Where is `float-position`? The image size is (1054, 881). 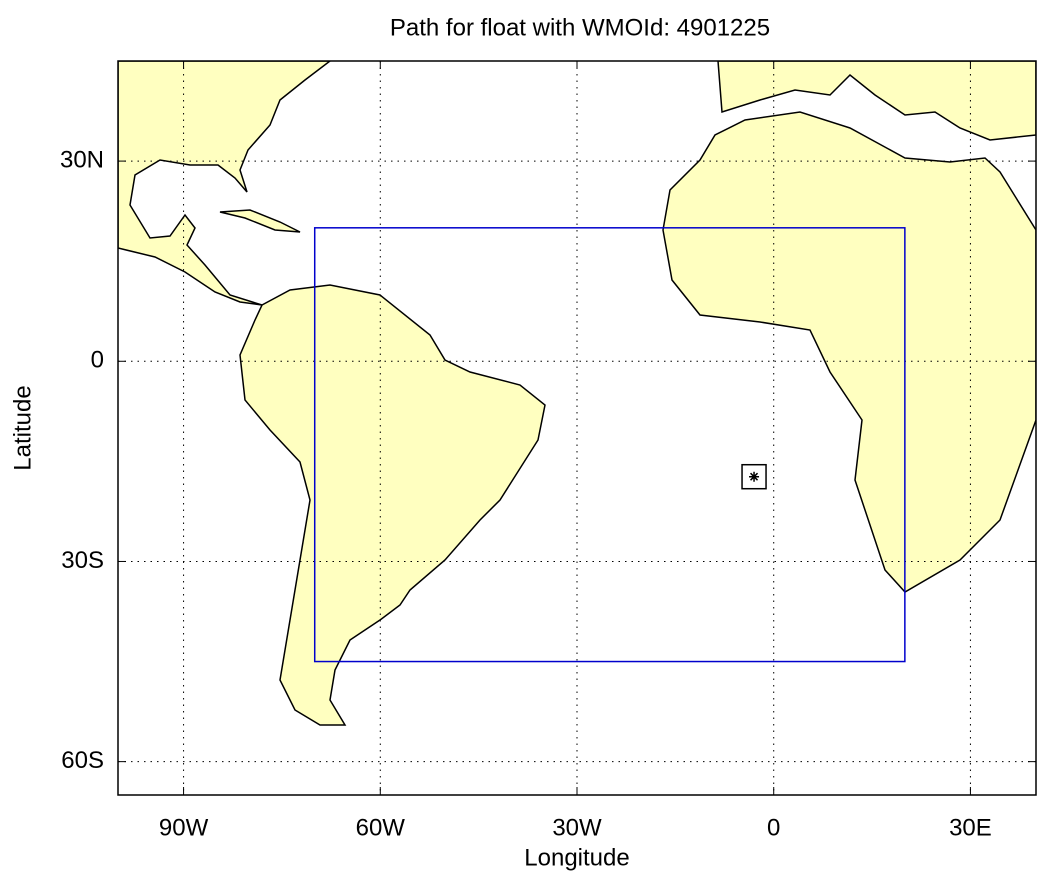 float-position is located at coordinates (754, 476).